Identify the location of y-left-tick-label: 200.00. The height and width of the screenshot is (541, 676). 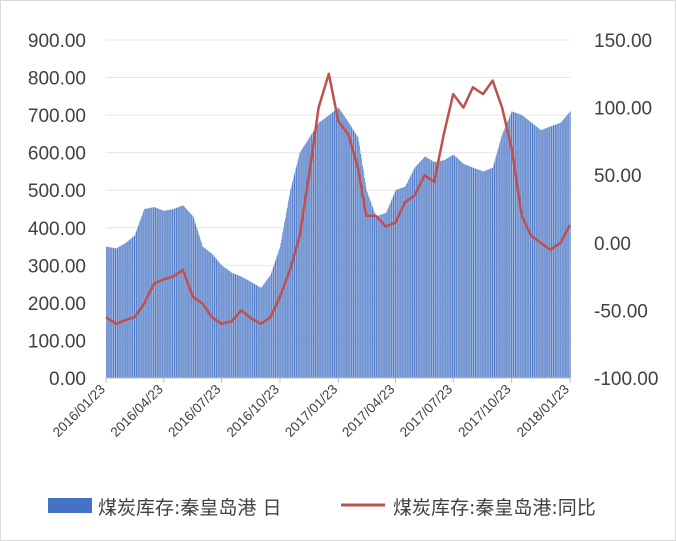
(57, 304).